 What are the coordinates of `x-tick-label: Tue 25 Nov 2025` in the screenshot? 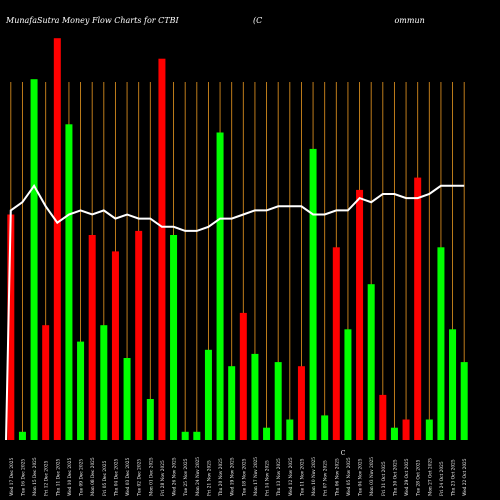 It's located at (186, 477).